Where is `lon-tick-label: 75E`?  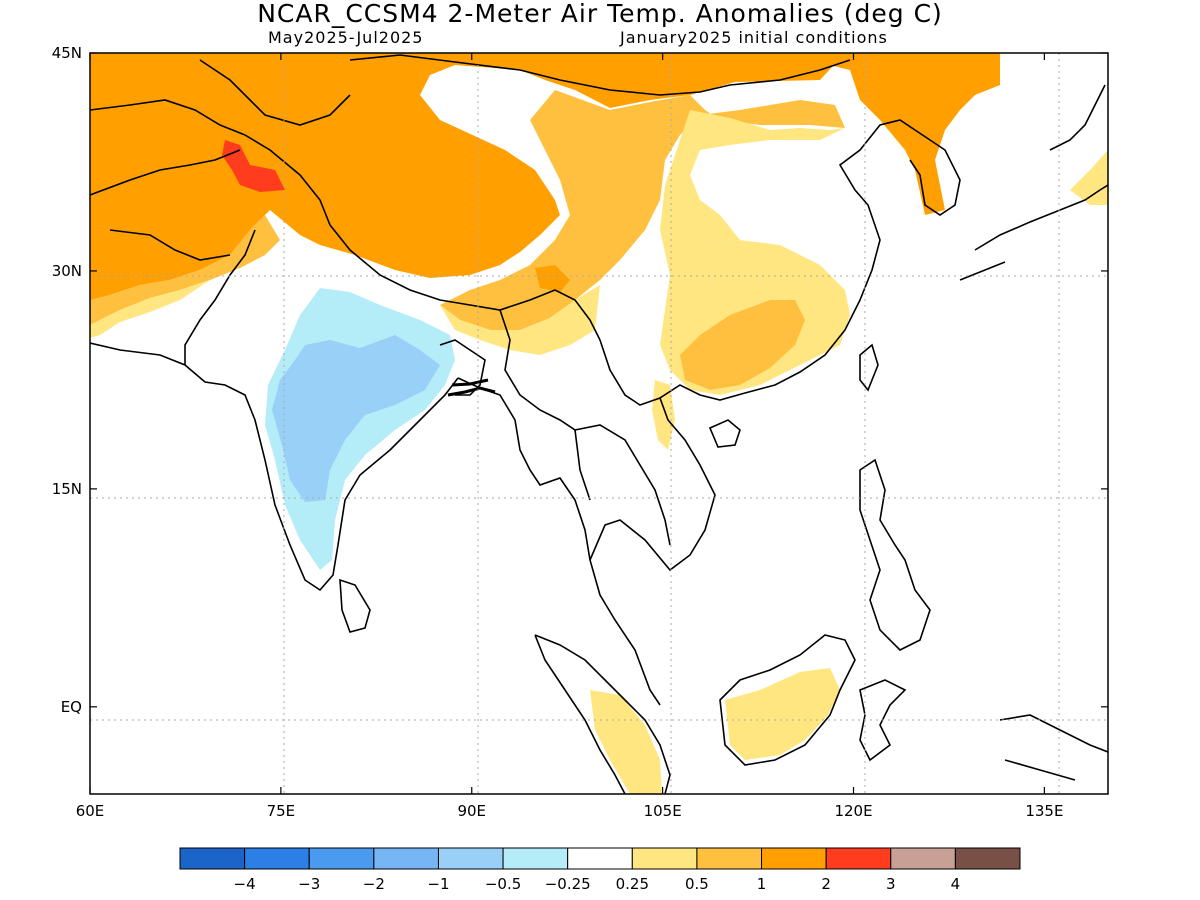
lon-tick-label: 75E is located at coordinates (281, 811).